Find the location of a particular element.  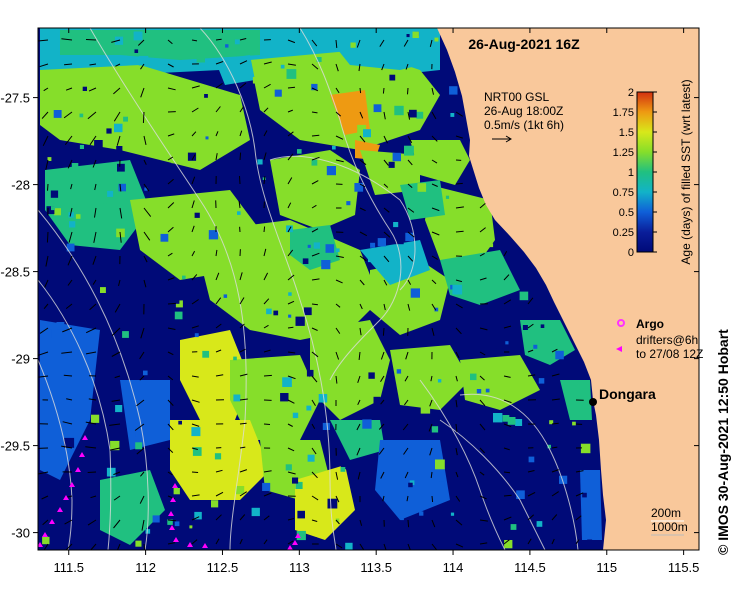

y-tick-label: -28.5 is located at coordinates (15, 272).